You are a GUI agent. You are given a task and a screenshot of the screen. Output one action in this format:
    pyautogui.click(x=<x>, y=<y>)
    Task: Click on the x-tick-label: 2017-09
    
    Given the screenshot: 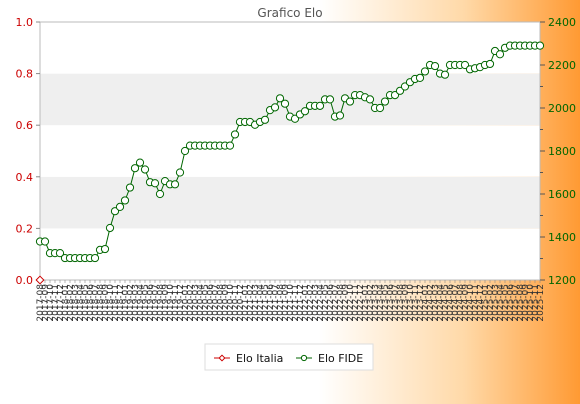 What is the action you would take?
    pyautogui.click(x=46, y=303)
    